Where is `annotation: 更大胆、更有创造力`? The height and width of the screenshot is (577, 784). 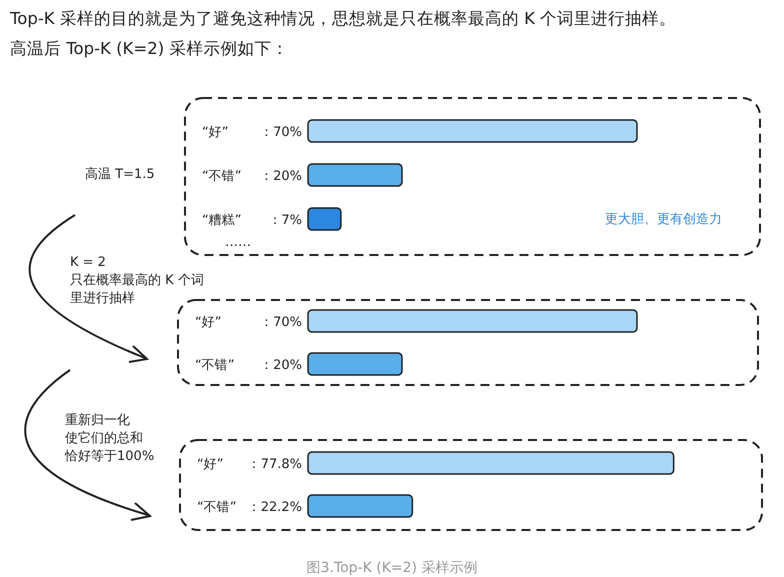
annotation: 更大胆、更有创造力 is located at coordinates (663, 219).